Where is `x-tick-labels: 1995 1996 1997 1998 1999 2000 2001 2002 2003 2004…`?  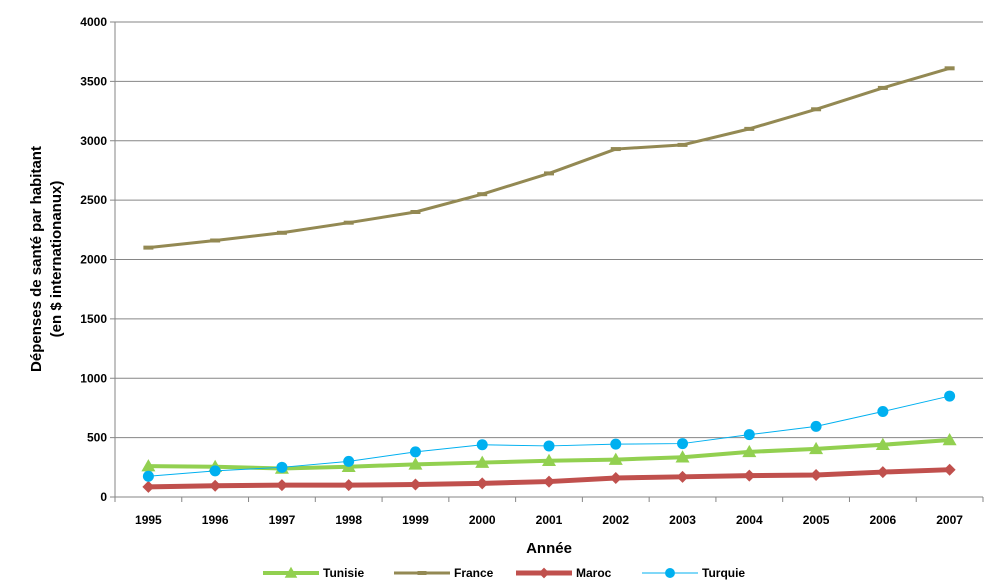
x-tick-labels: 1995 1996 1997 1998 1999 2000 2001 2002 2003 2004… is located at coordinates (549, 520).